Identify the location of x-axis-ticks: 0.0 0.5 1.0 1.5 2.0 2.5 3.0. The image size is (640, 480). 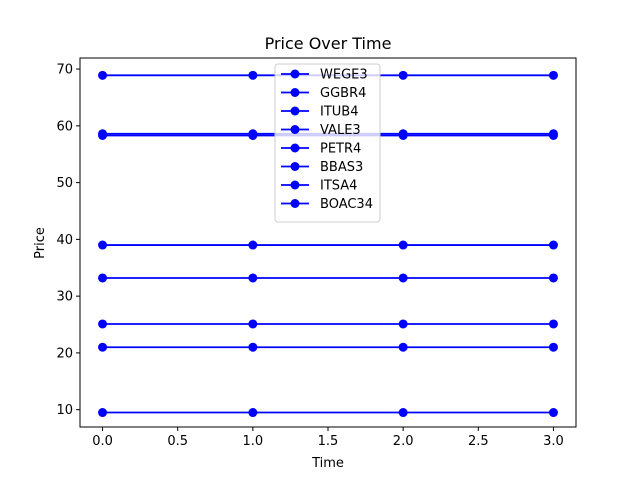
(328, 438).